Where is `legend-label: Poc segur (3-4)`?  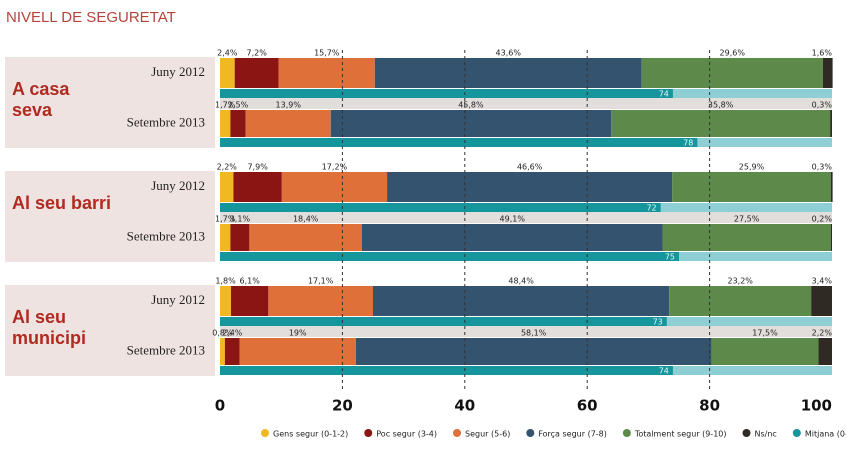
legend-label: Poc segur (3-4) is located at coordinates (406, 434).